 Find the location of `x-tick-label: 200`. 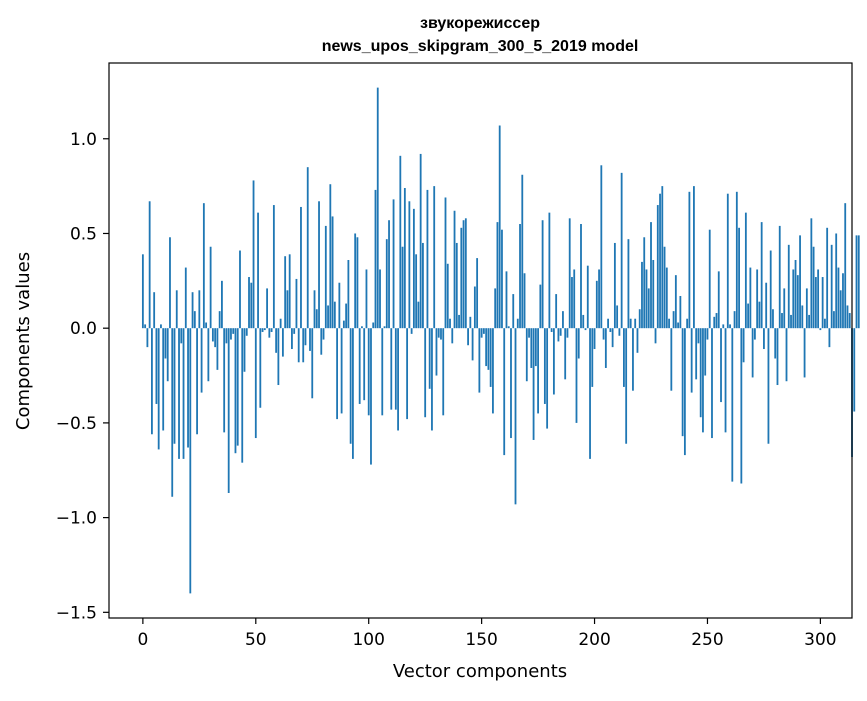

x-tick-label: 200 is located at coordinates (594, 640).